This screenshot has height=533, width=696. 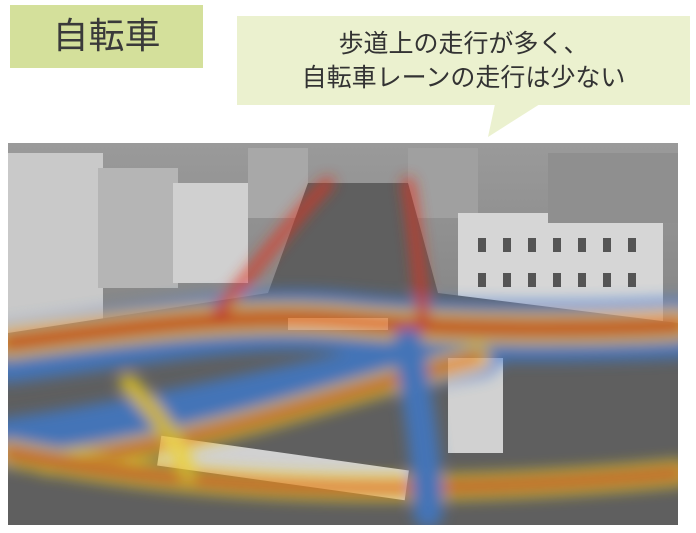 What do you see at coordinates (514, 120) in the screenshot?
I see `callout-tail` at bounding box center [514, 120].